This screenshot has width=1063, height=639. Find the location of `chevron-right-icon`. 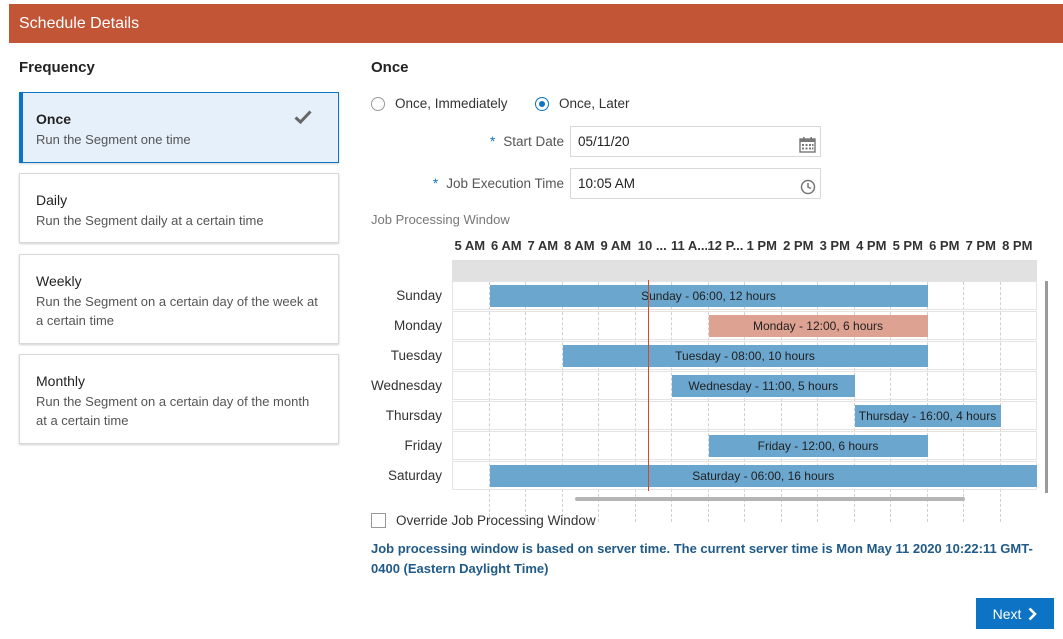

chevron-right-icon is located at coordinates (1033, 613).